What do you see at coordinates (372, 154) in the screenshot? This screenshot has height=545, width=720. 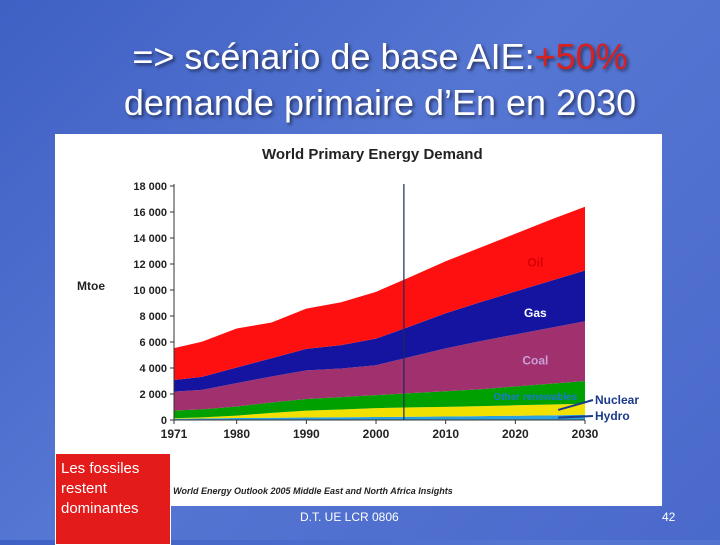 I see `chart-title: World Primary Energy Demand` at bounding box center [372, 154].